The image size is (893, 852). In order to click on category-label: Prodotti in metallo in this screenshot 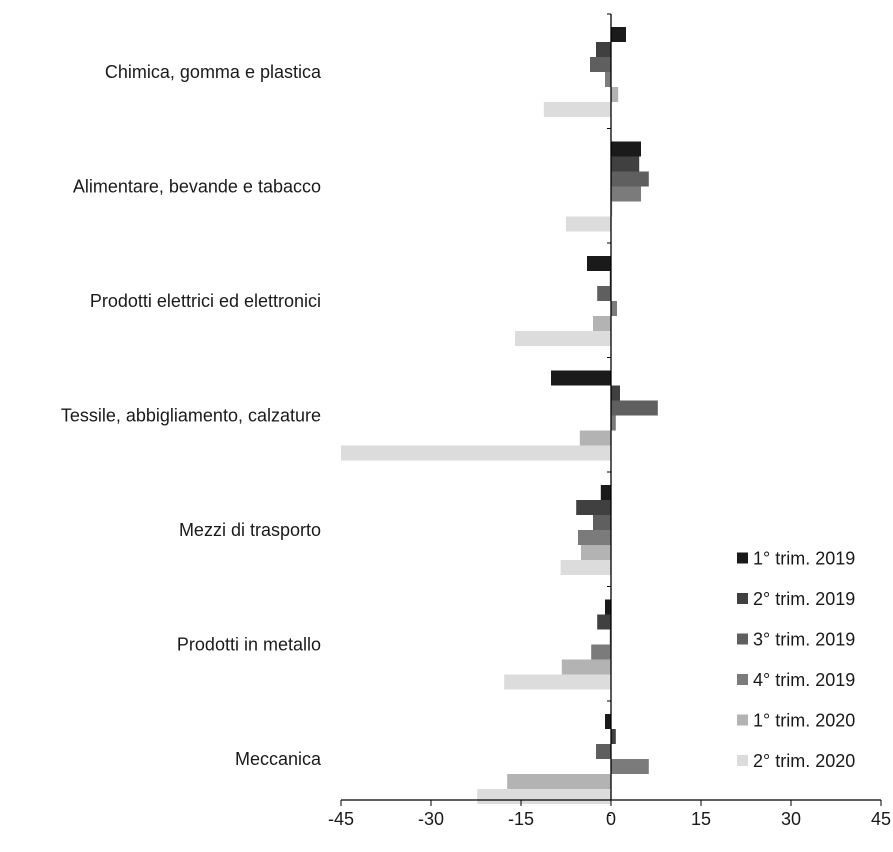, I will do `click(249, 645)`.